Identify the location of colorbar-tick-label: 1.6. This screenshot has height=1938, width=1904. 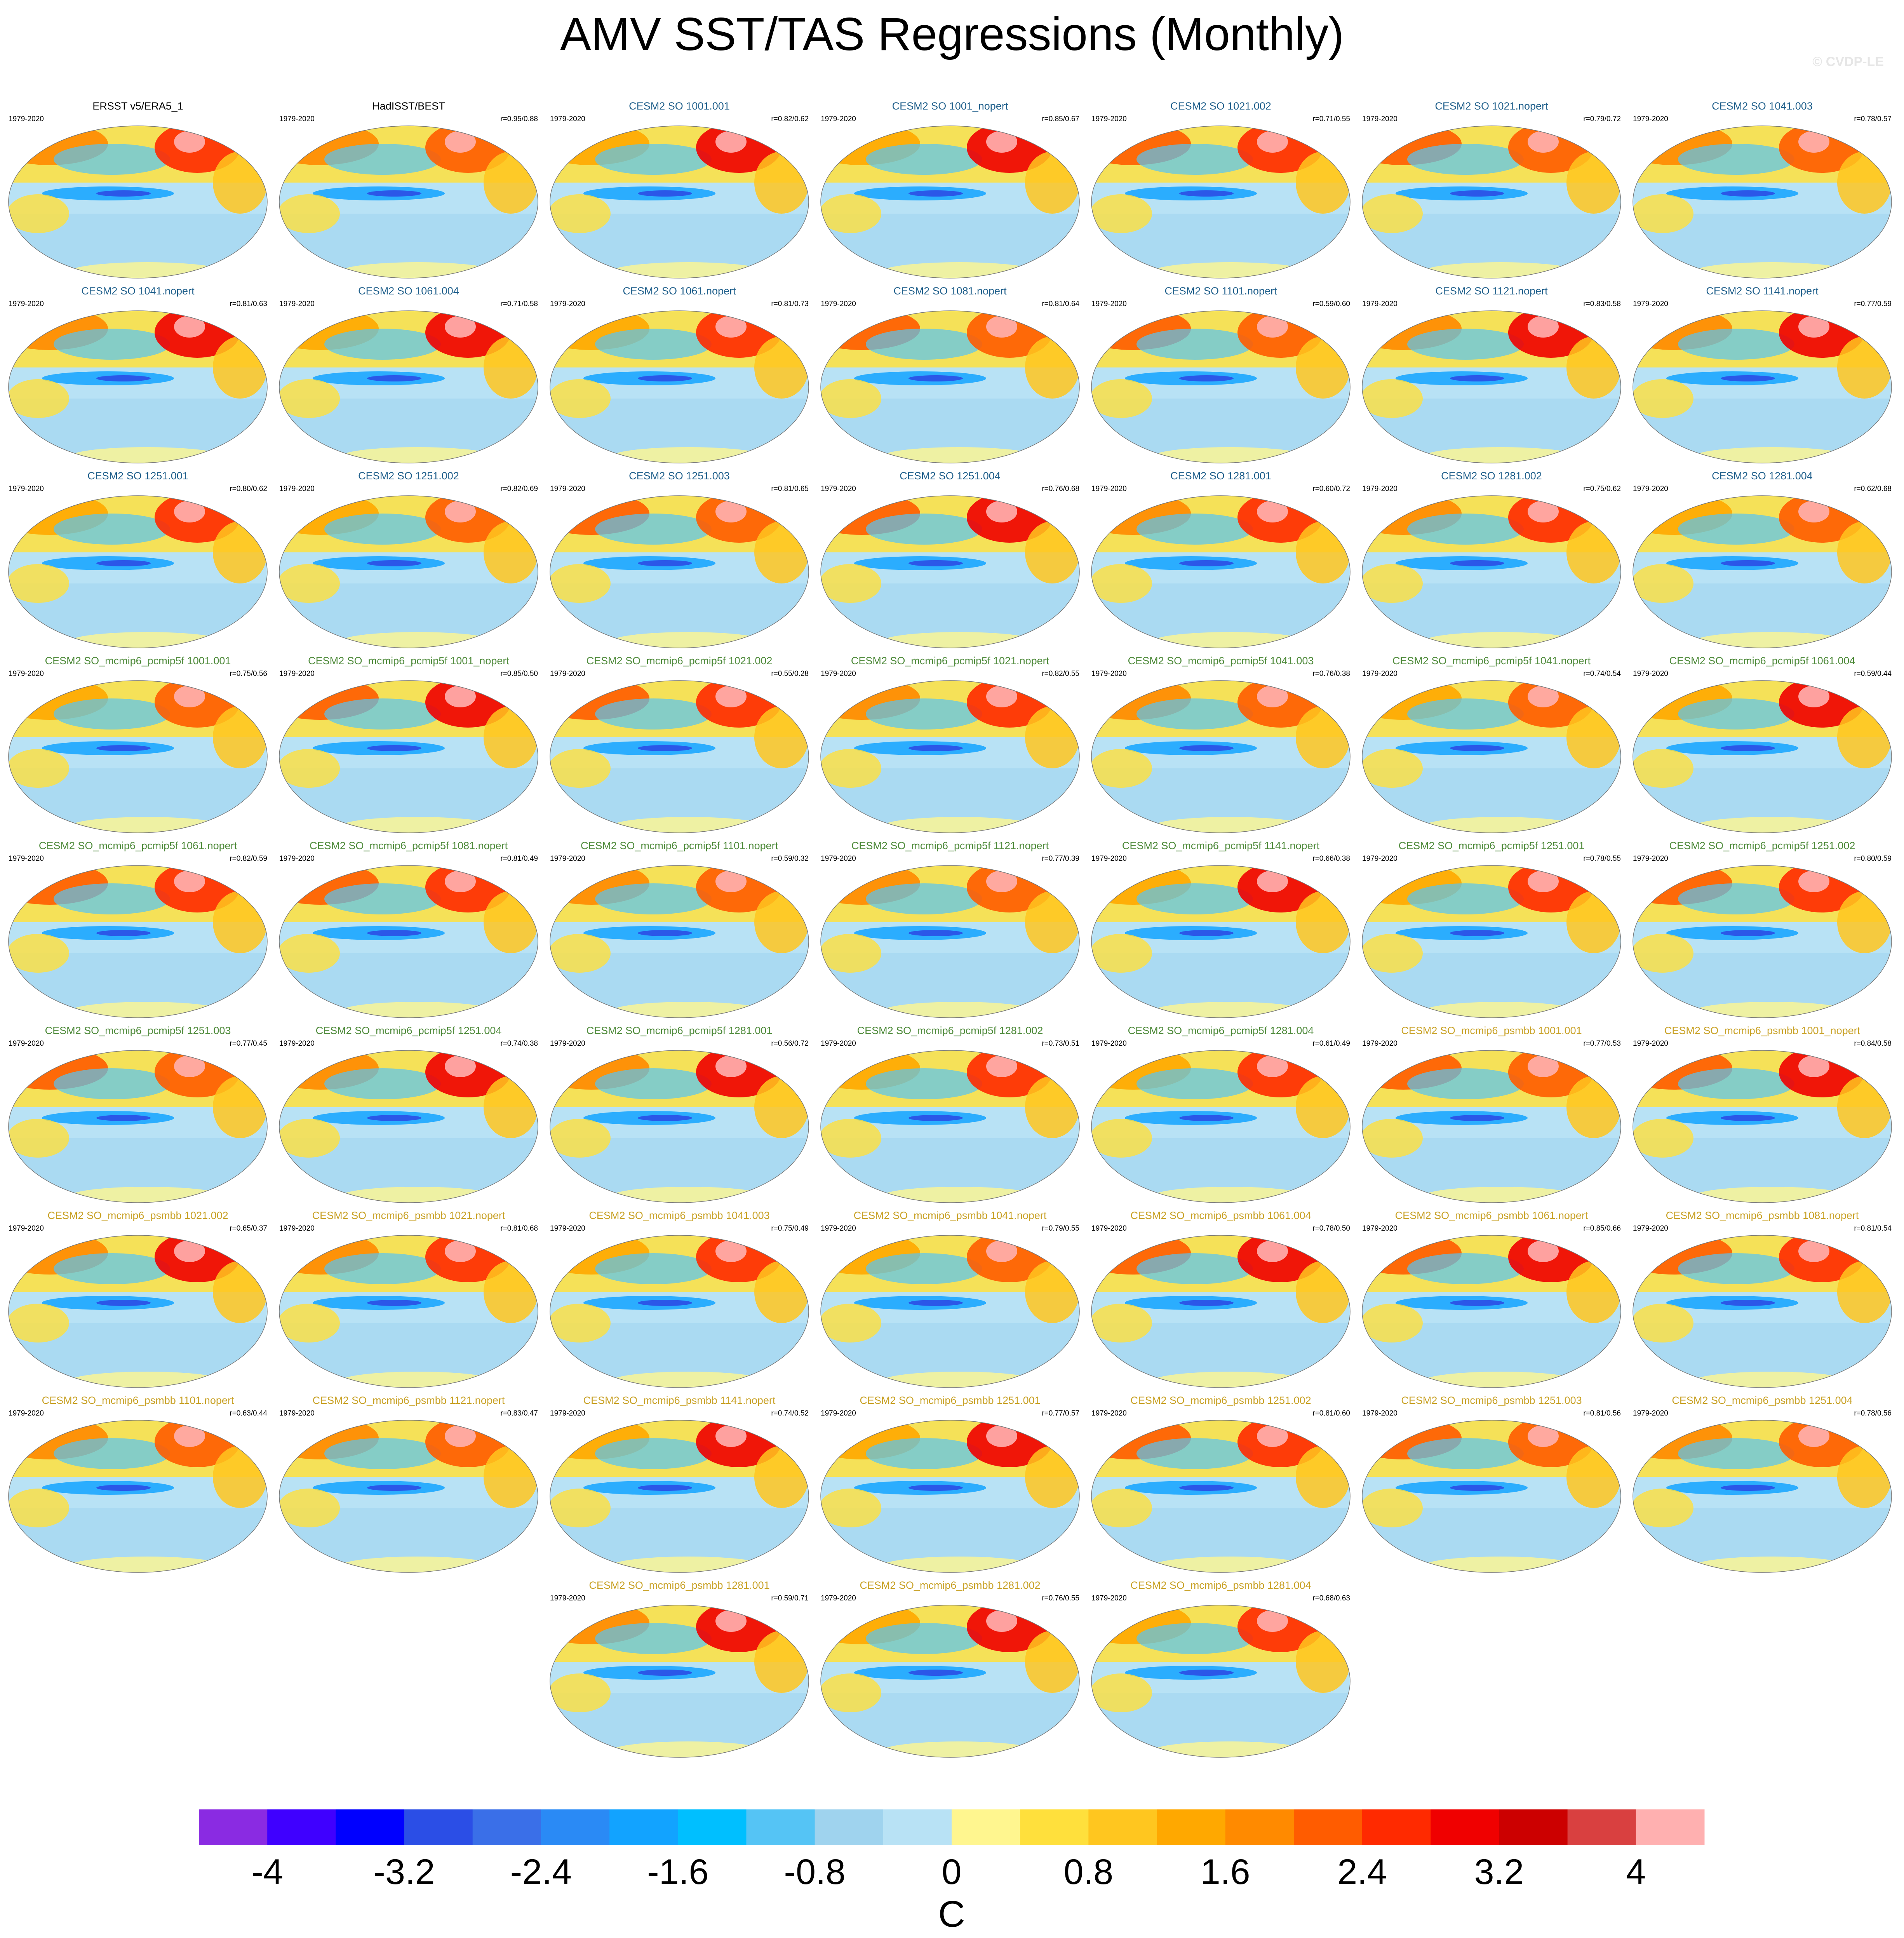
(1226, 1872).